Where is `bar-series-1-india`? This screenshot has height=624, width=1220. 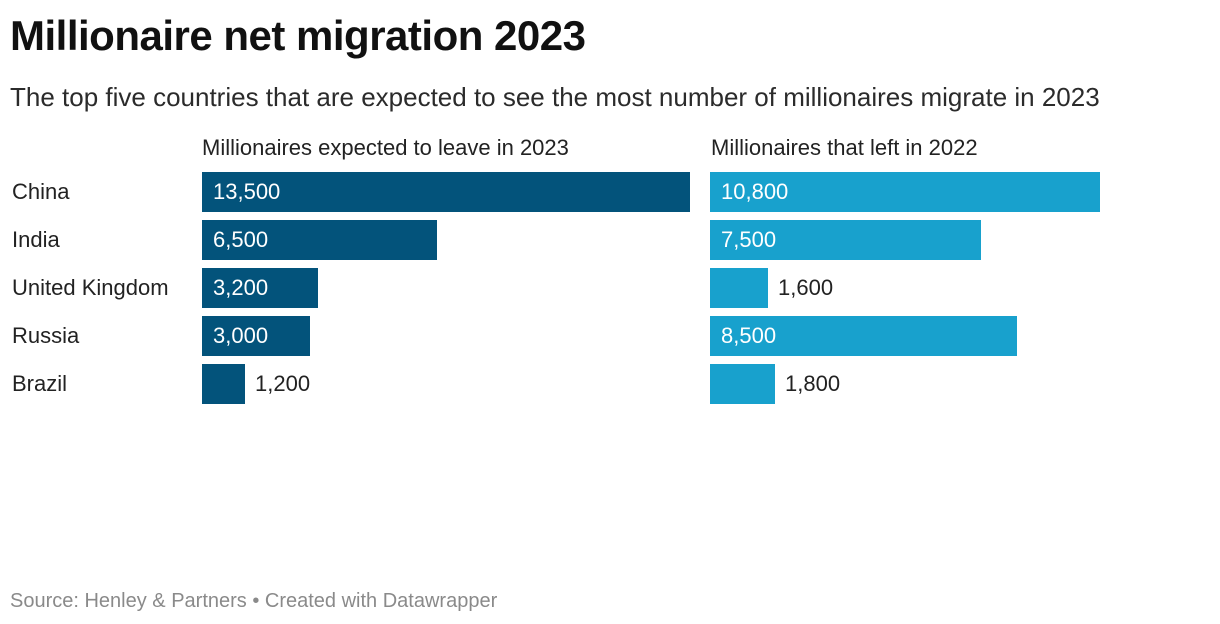 bar-series-1-india is located at coordinates (319, 240).